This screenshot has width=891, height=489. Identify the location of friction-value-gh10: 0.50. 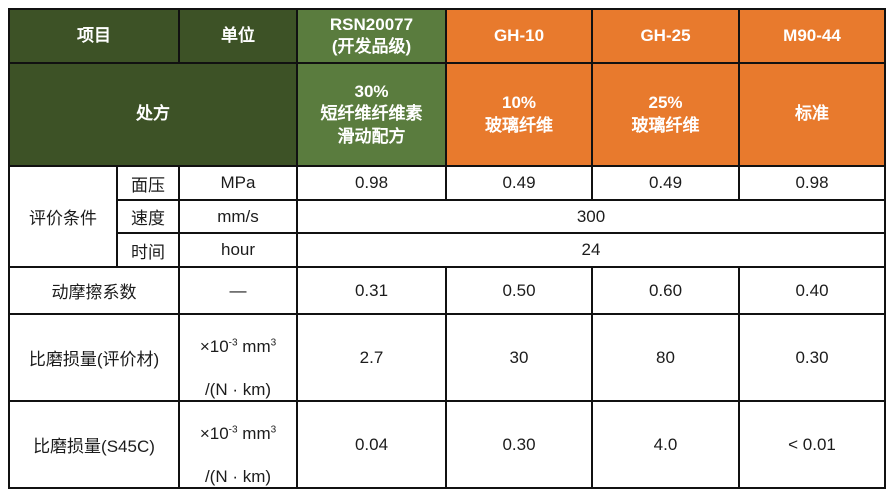
(519, 290).